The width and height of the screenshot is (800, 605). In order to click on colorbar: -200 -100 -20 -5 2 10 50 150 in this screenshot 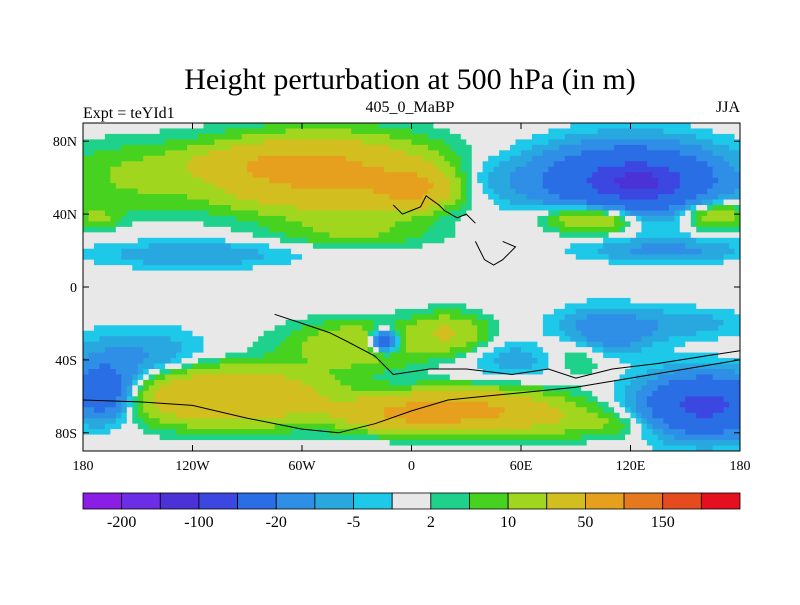, I will do `click(411, 511)`.